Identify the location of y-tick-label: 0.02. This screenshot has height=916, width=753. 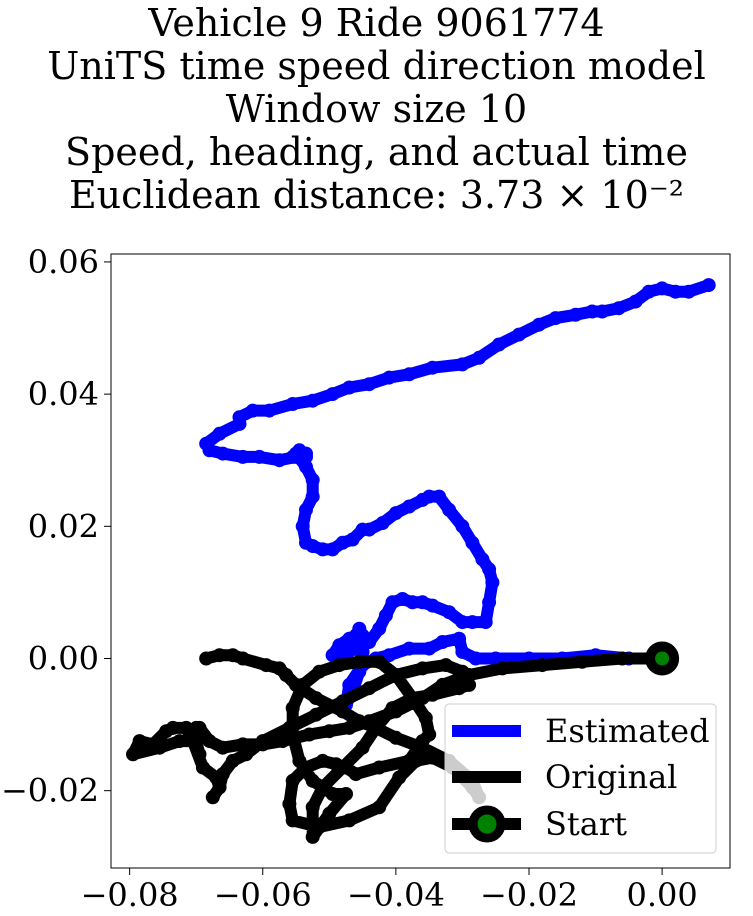
(63, 526).